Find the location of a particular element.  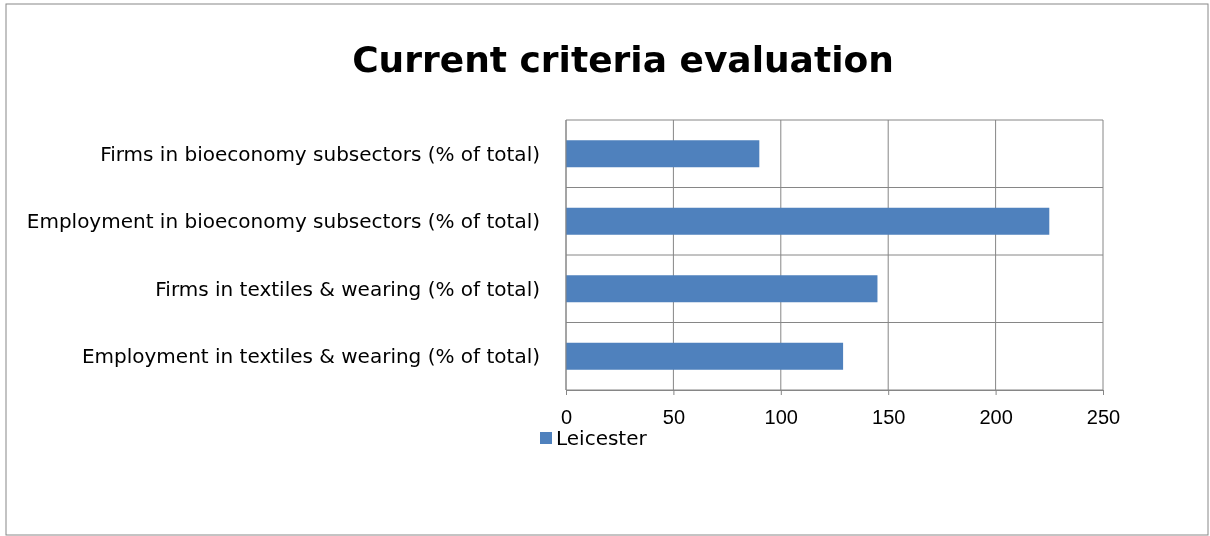

y-tick-label: Firms in bioeconomy subsectors (% of total) is located at coordinates (320, 153).